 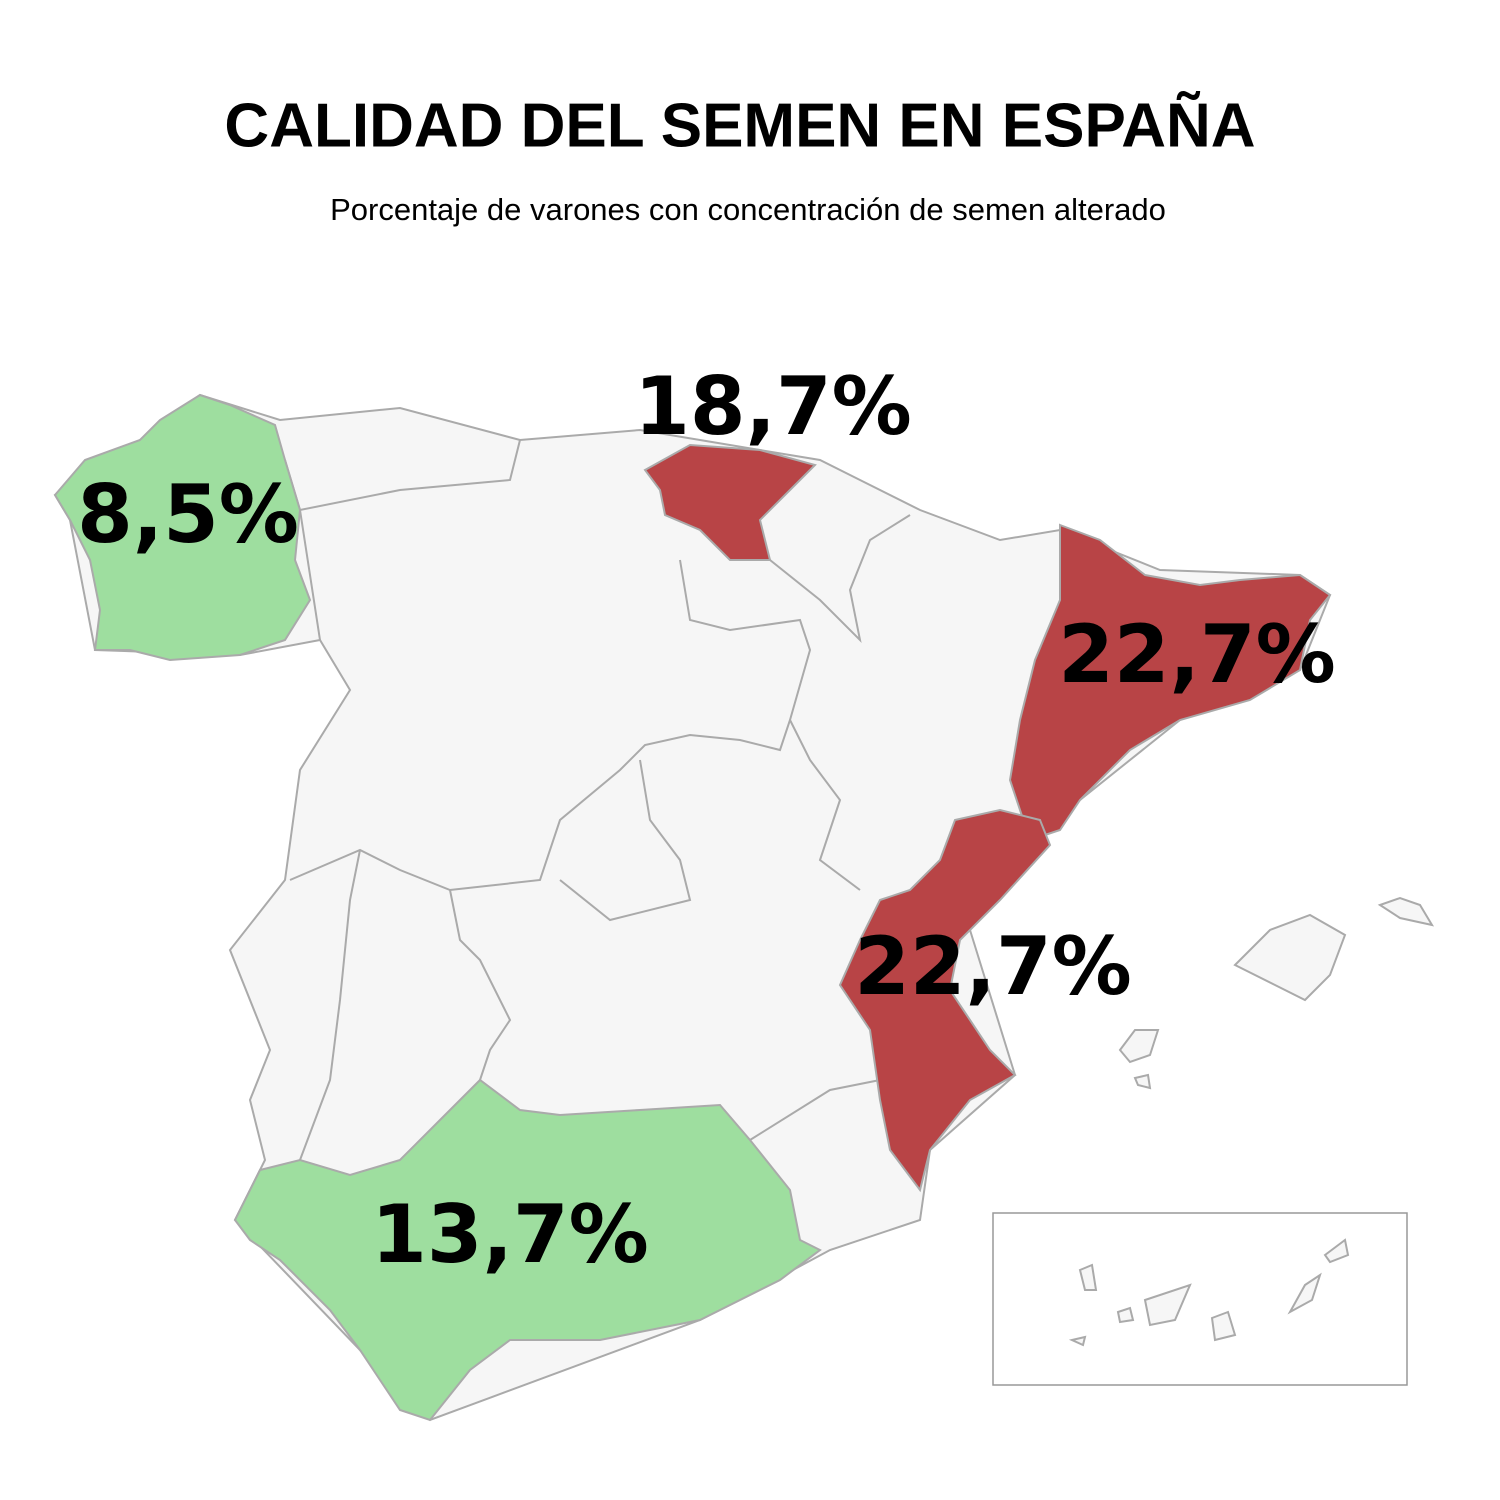 What do you see at coordinates (1200, 1299) in the screenshot?
I see `canary-inset` at bounding box center [1200, 1299].